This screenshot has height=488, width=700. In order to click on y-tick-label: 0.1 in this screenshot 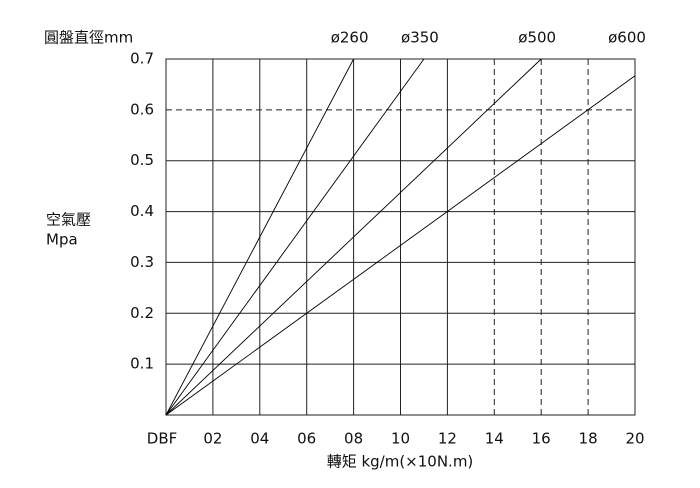, I will do `click(142, 364)`.